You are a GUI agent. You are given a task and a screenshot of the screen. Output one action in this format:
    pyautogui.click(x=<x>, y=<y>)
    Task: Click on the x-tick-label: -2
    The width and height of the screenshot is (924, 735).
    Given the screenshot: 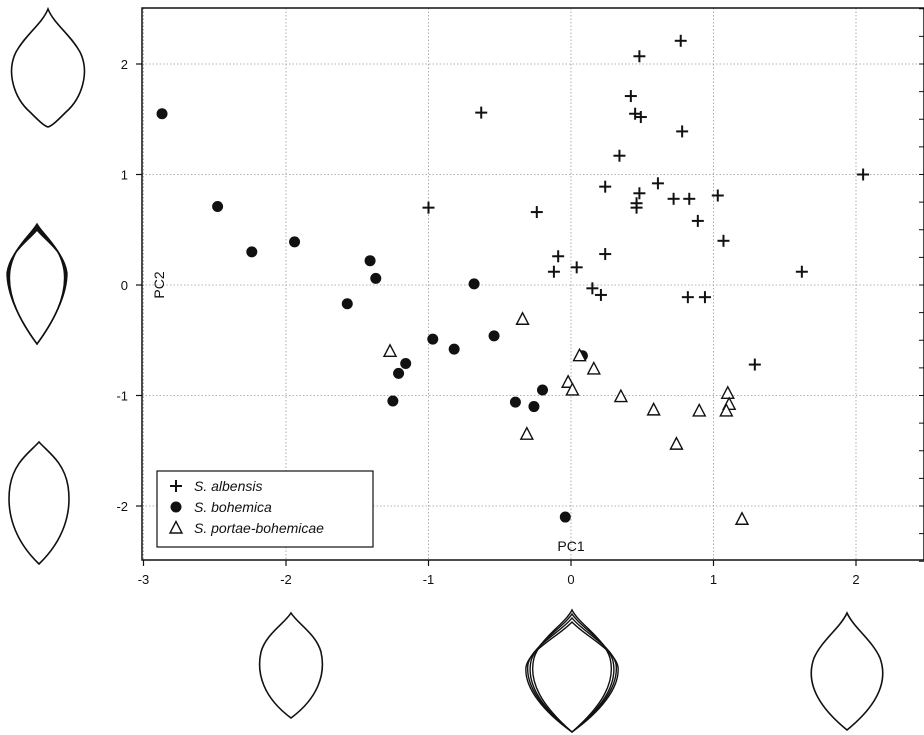 What is the action you would take?
    pyautogui.click(x=286, y=579)
    